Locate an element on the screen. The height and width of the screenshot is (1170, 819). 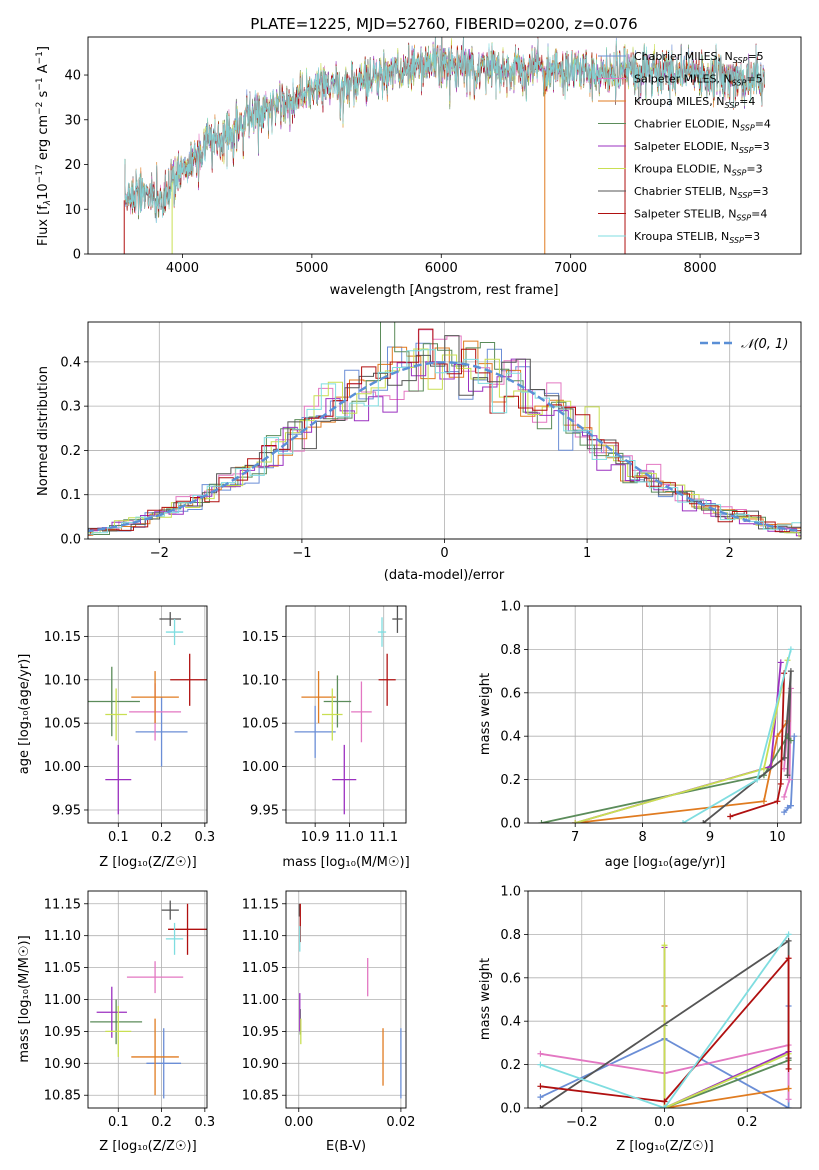
age-vs-mass-x-tick-label: 11.0 is located at coordinates (349, 837).